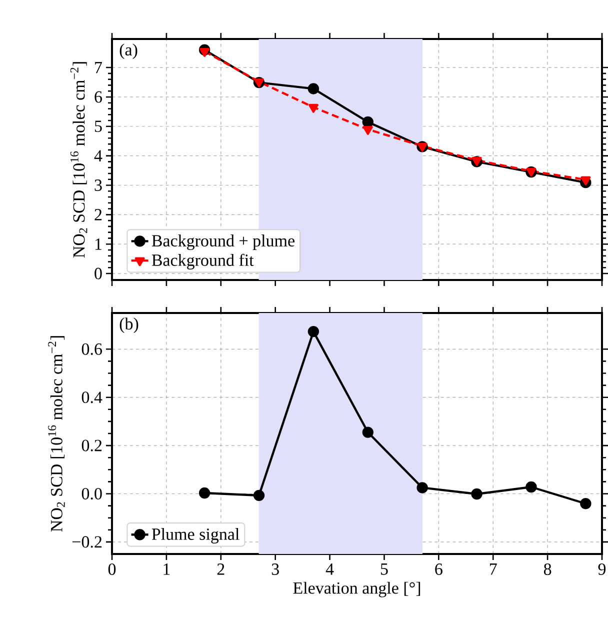  I want to click on y-tick-label: 0, so click(98, 274).